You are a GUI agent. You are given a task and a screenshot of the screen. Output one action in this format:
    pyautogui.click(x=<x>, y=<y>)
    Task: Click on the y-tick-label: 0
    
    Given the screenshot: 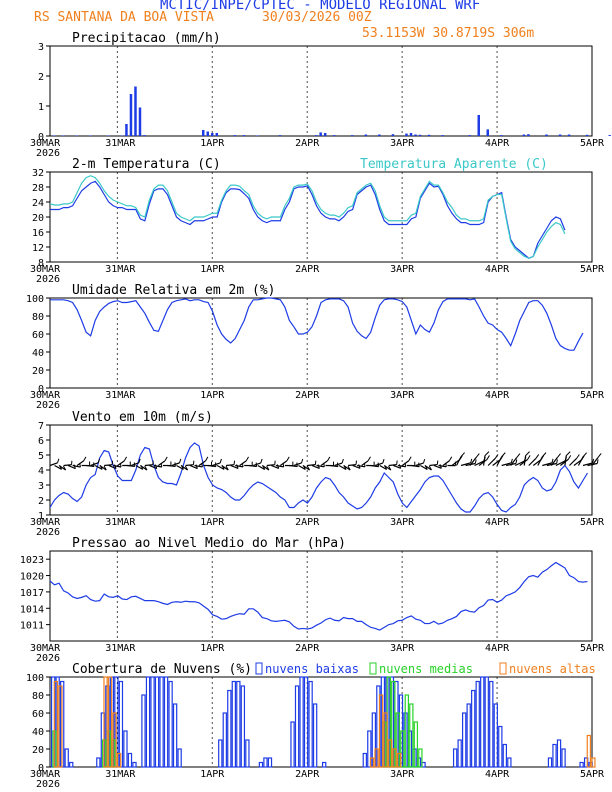 What is the action you would take?
    pyautogui.click(x=41, y=389)
    